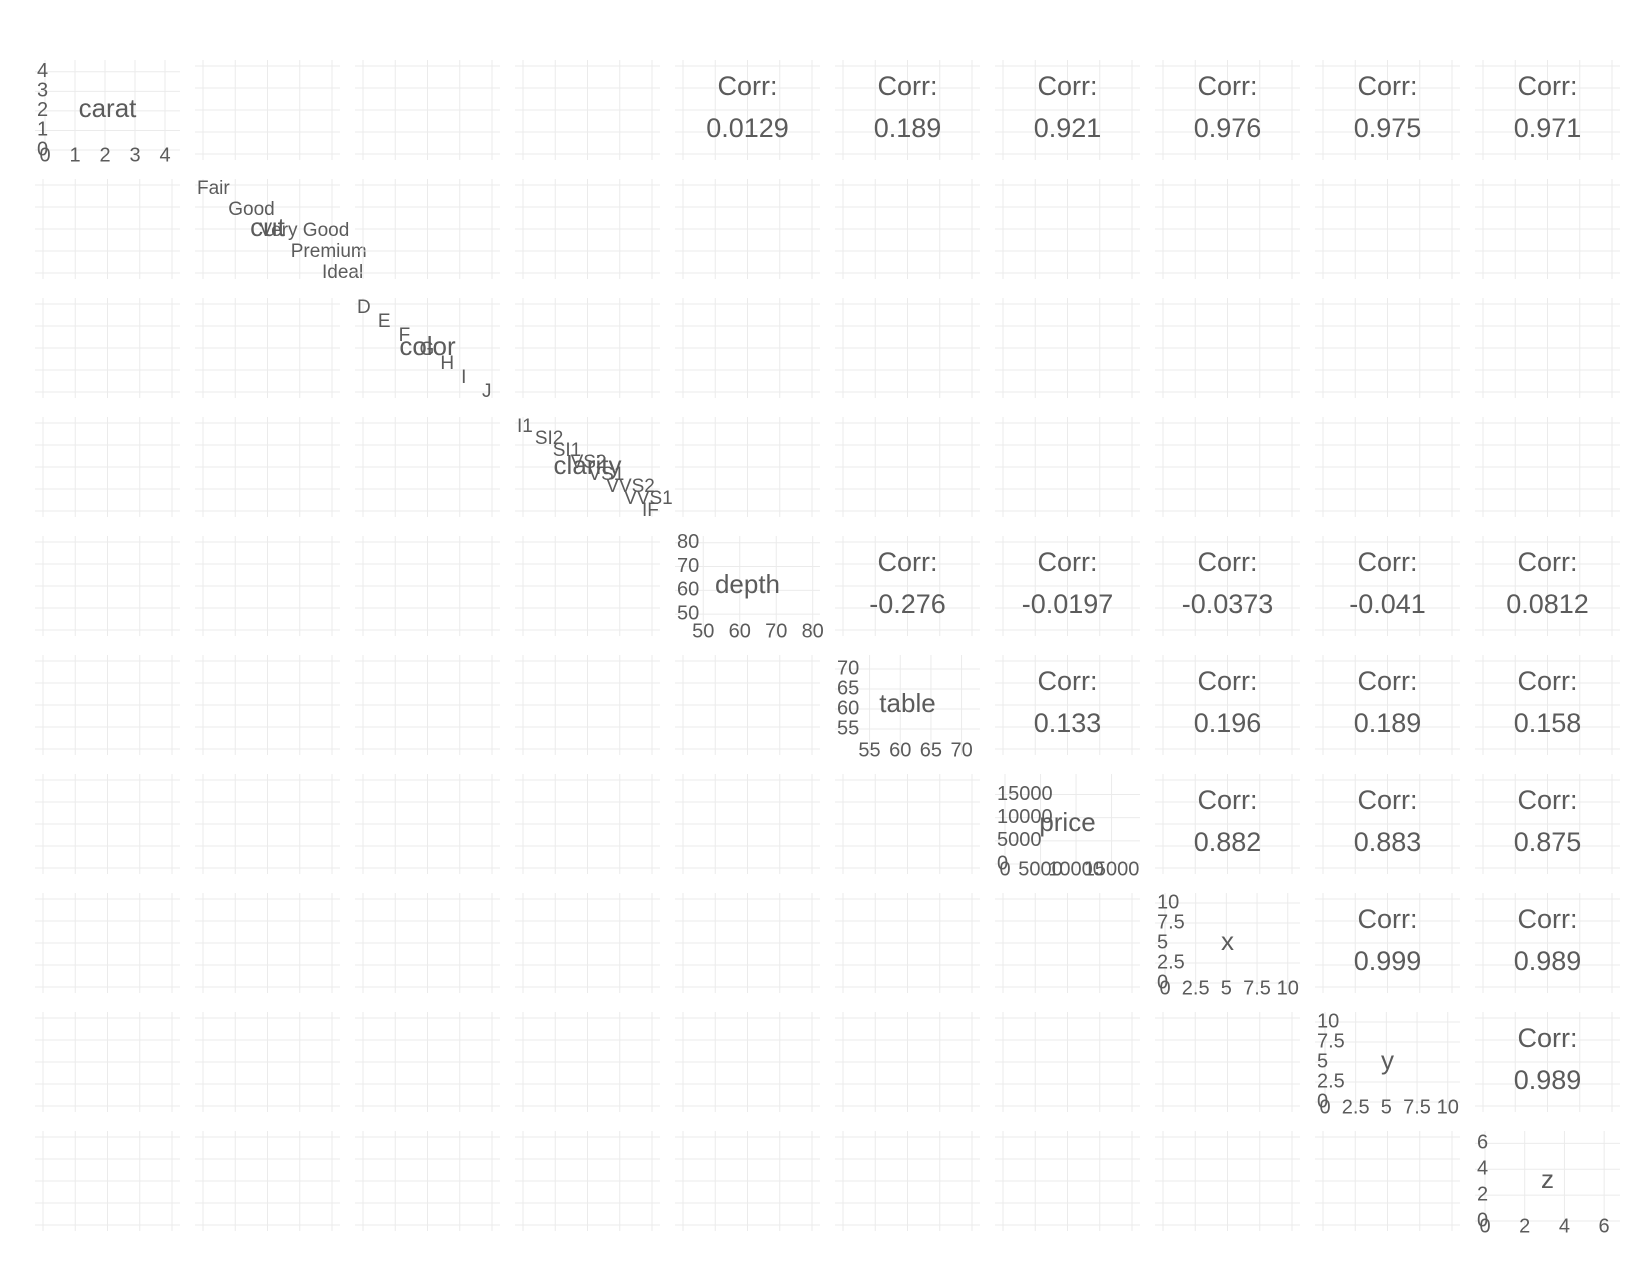 Image resolution: width=1650 pixels, height=1280 pixels. Describe the element at coordinates (1068, 128) in the screenshot. I see `corr-value: 0.921` at that location.